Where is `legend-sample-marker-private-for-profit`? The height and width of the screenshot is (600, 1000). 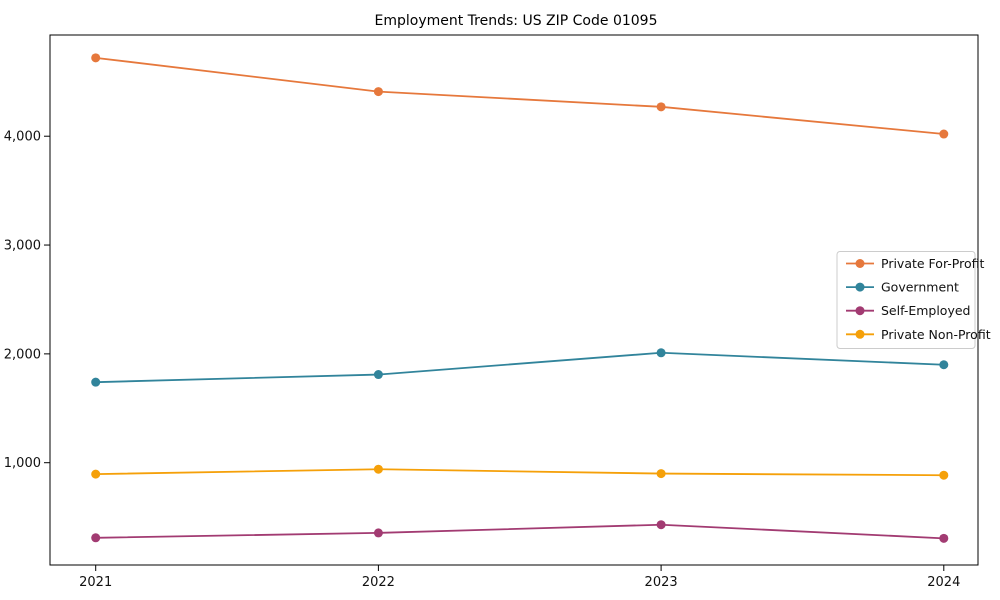
legend-sample-marker-private-for-profit is located at coordinates (860, 263).